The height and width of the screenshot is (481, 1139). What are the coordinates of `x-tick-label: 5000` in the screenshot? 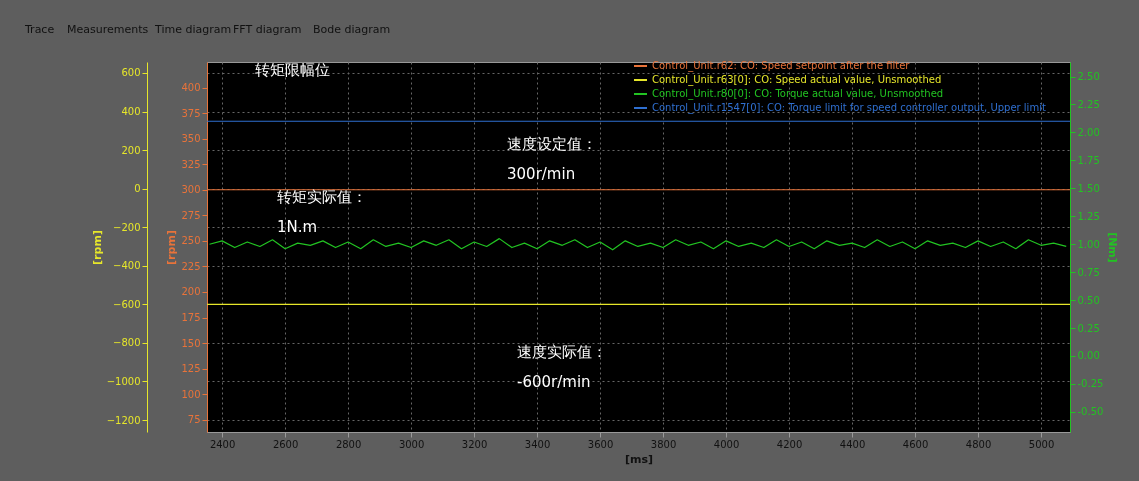 It's located at (1041, 444).